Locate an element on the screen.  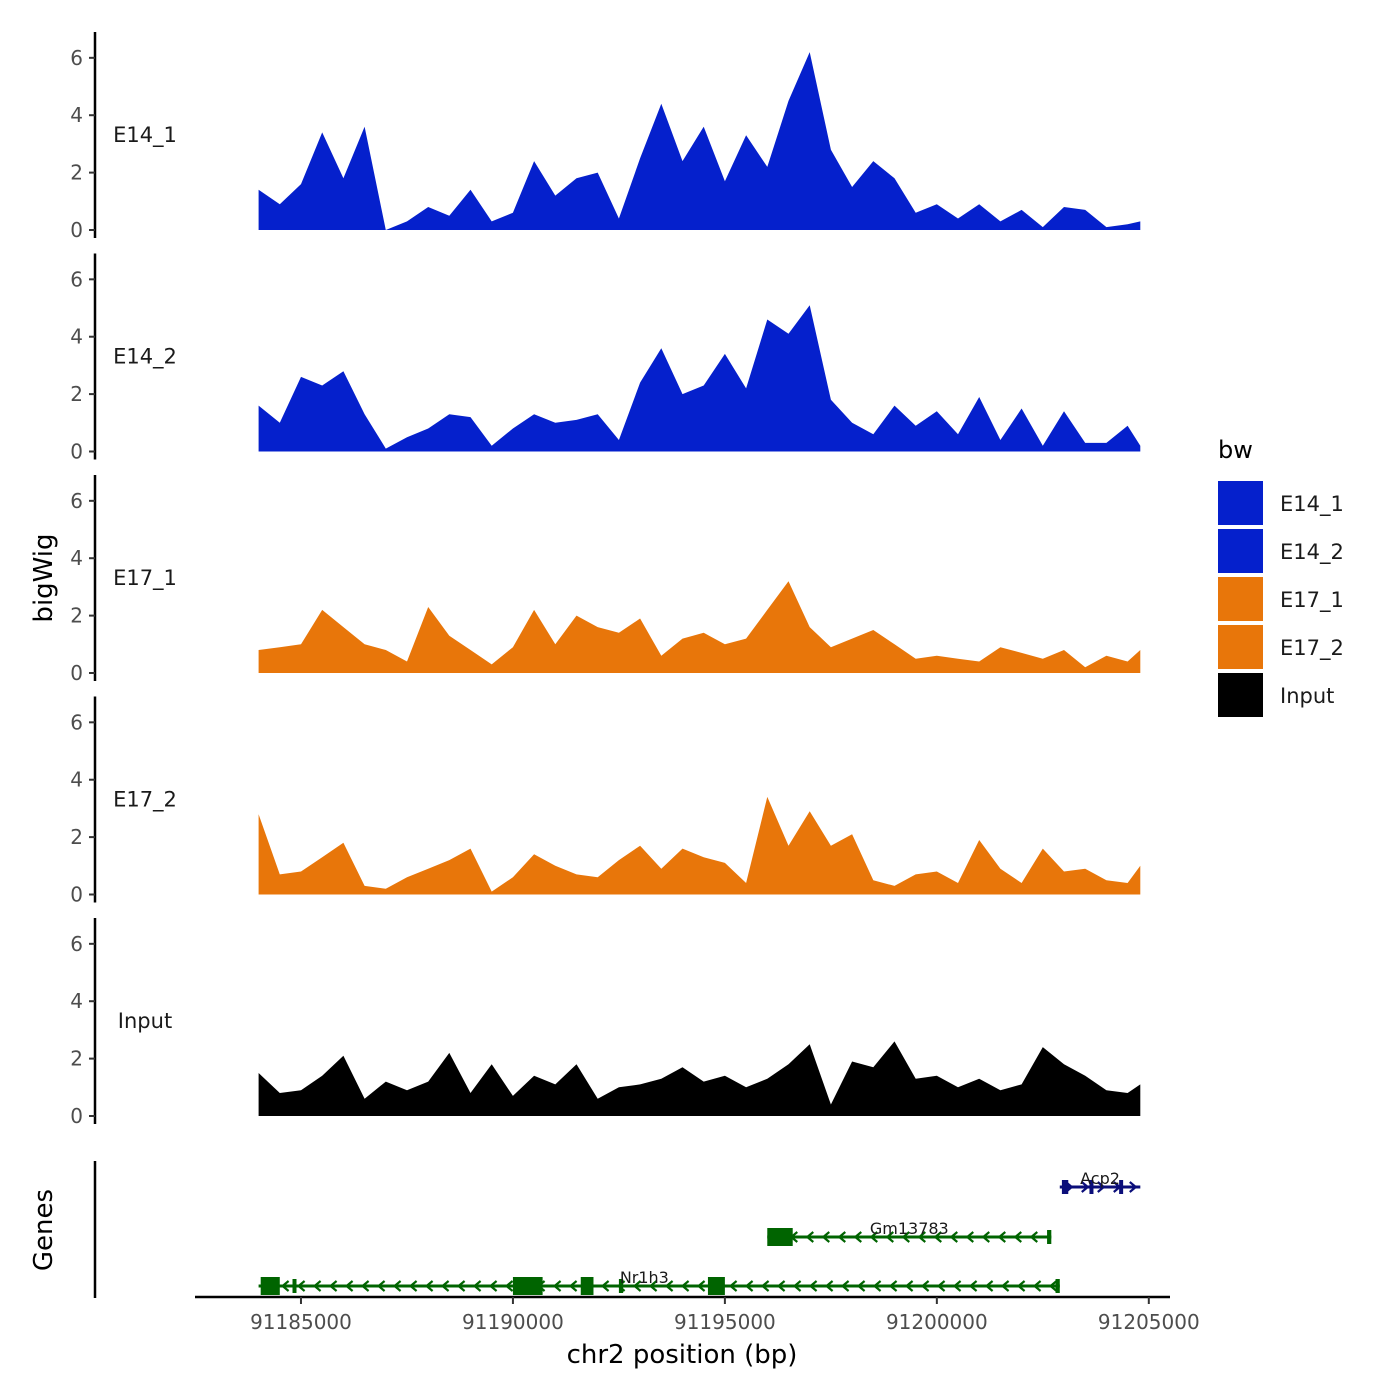
gene-models: Acp2 Gm13783 Nr1h3 is located at coordinates (699, 1232).